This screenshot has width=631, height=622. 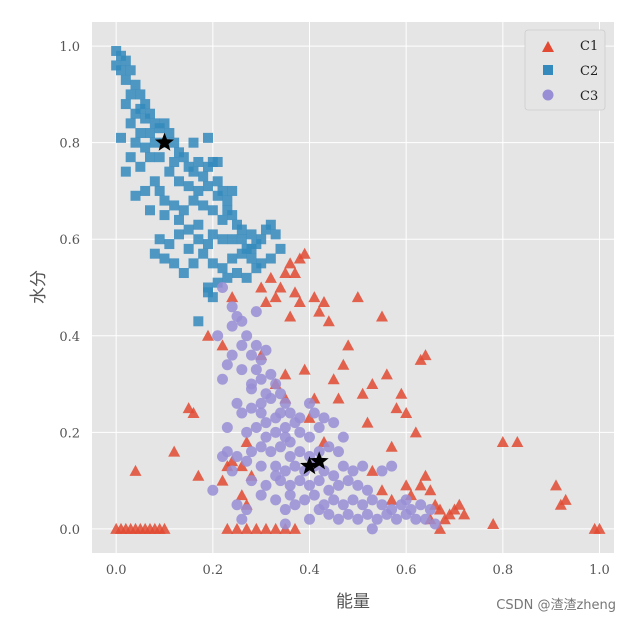 What do you see at coordinates (406, 570) in the screenshot?
I see `x-tick-label: 0.6` at bounding box center [406, 570].